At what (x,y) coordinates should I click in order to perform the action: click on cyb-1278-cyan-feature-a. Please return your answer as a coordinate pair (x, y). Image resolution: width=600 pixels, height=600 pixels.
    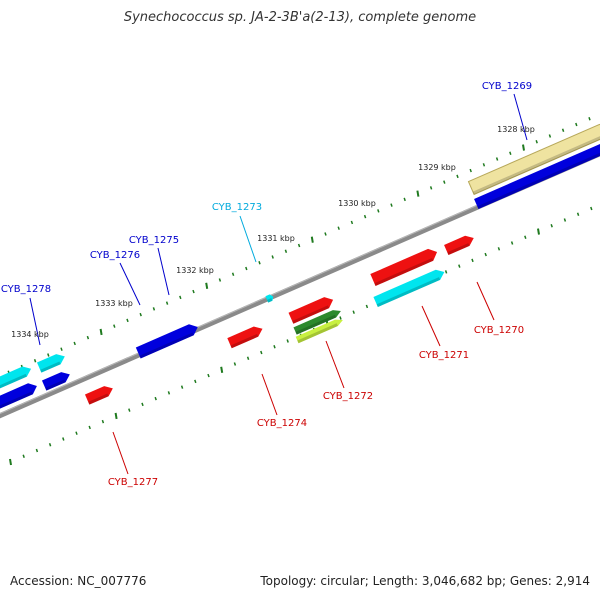
    Looking at the image, I should click on (51, 362).